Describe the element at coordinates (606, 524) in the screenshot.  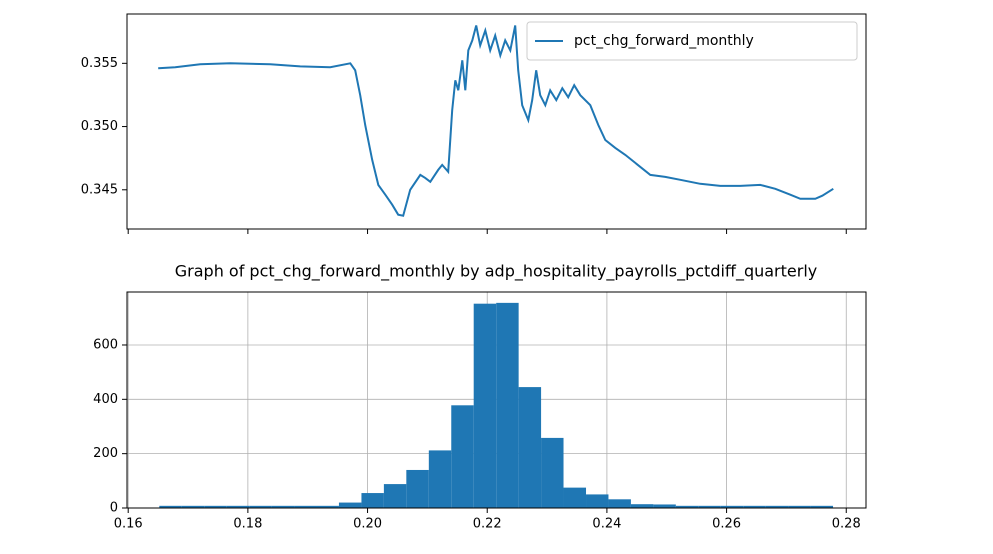
I see `x-tick-label: 0.24` at that location.